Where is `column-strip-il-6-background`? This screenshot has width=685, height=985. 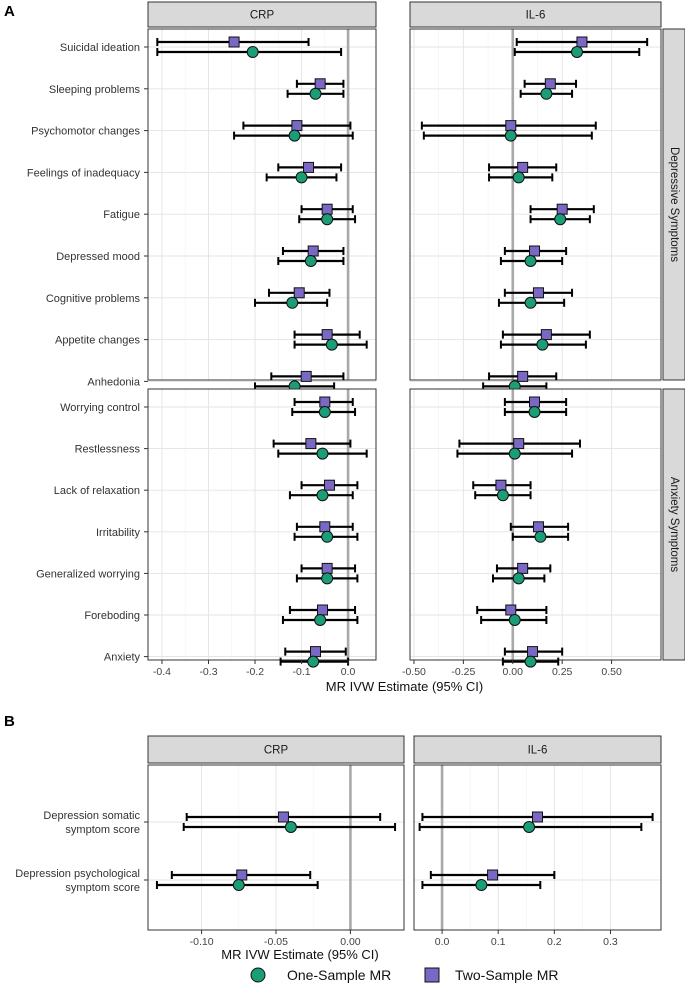
column-strip-il-6-background is located at coordinates (535, 14).